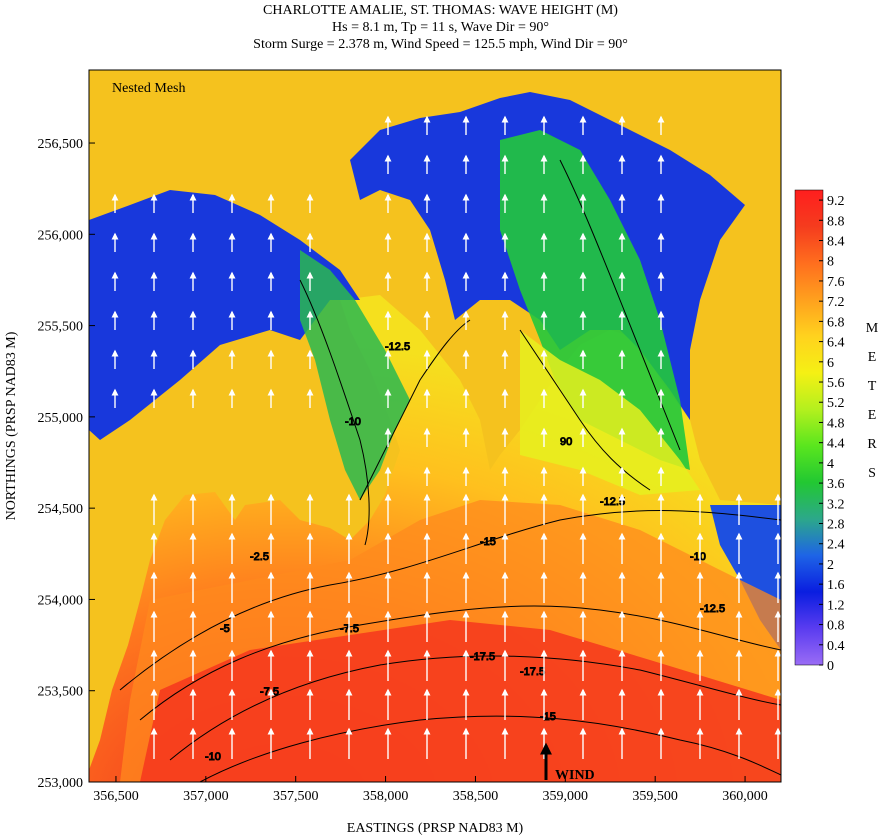 This screenshot has height=838, width=881. Describe the element at coordinates (836, 545) in the screenshot. I see `colorbar-tick-label: 2.4` at that location.